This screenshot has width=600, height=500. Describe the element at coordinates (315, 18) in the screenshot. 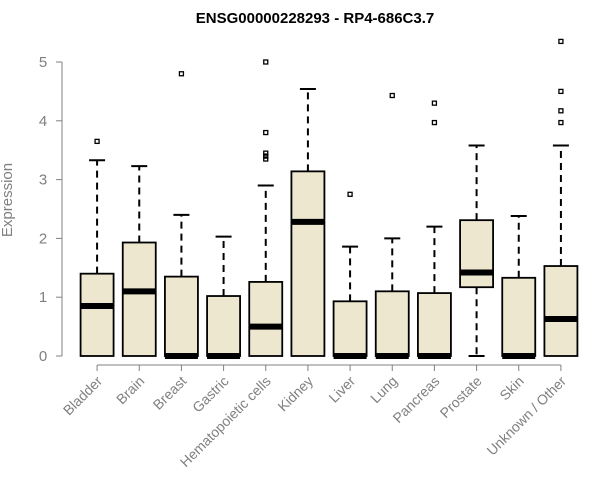

I see `chart-title: ENSG00000228293 - RP4-686C3.7` at that location.